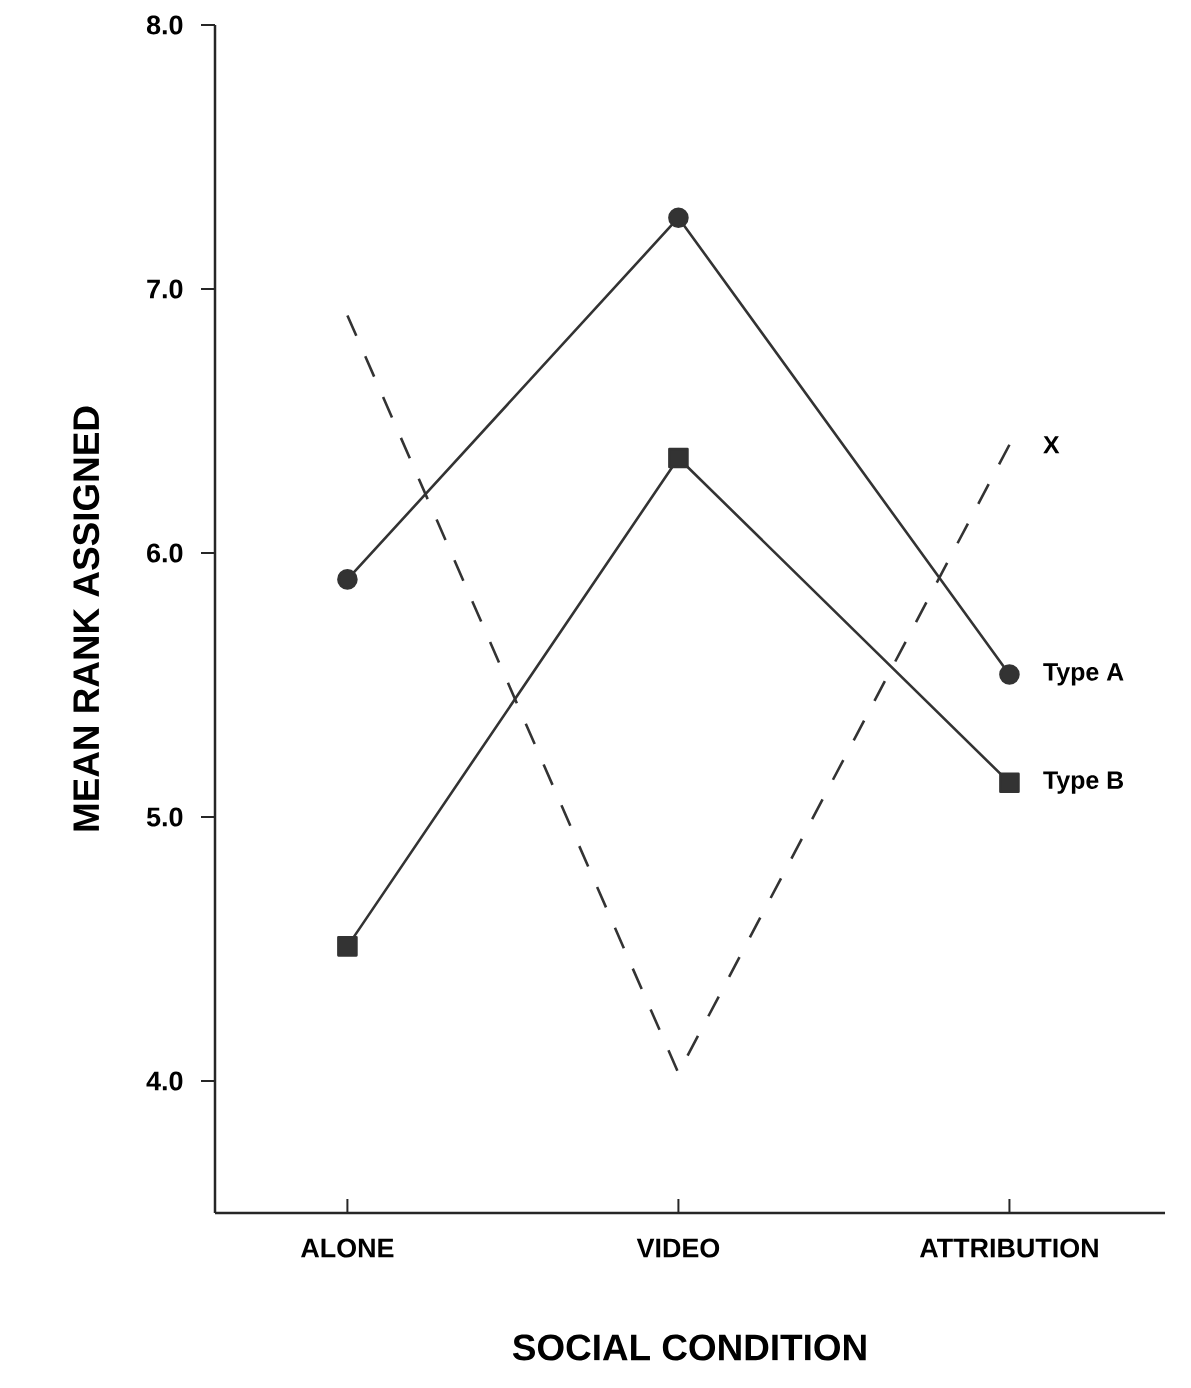  I want to click on y-tick-label: 8.0, so click(164, 25).